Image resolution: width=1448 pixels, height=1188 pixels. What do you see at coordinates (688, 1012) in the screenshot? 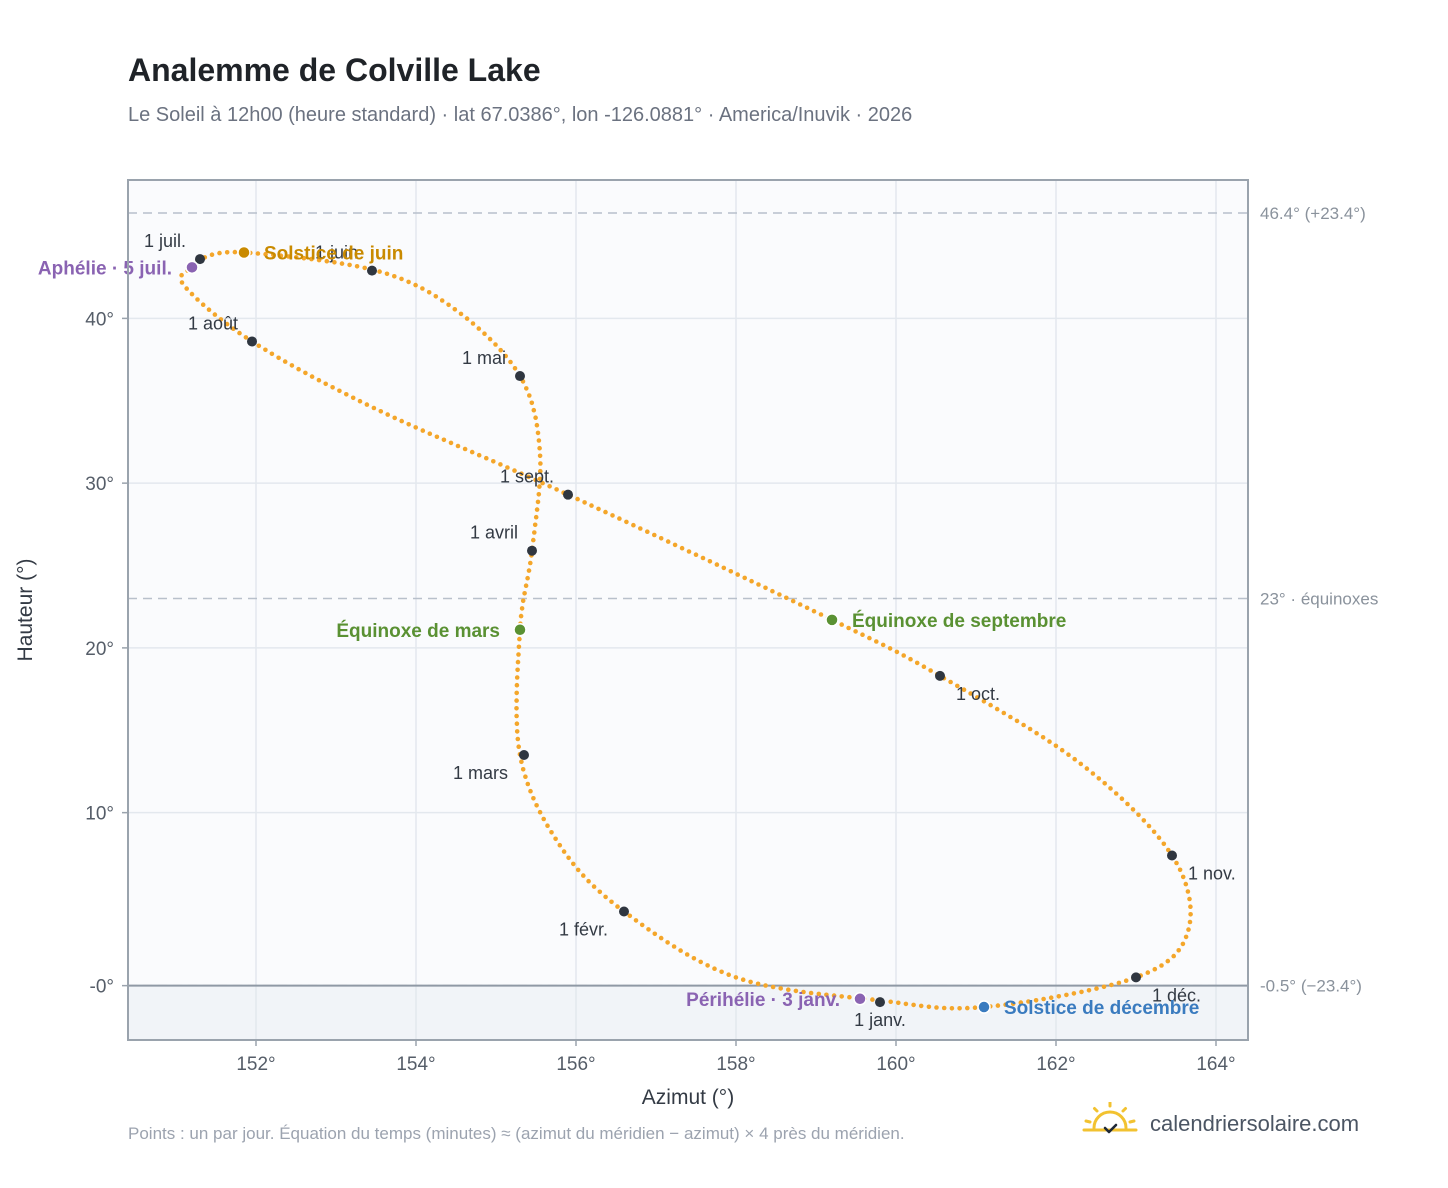
I see `below-horizon-area` at bounding box center [688, 1012].